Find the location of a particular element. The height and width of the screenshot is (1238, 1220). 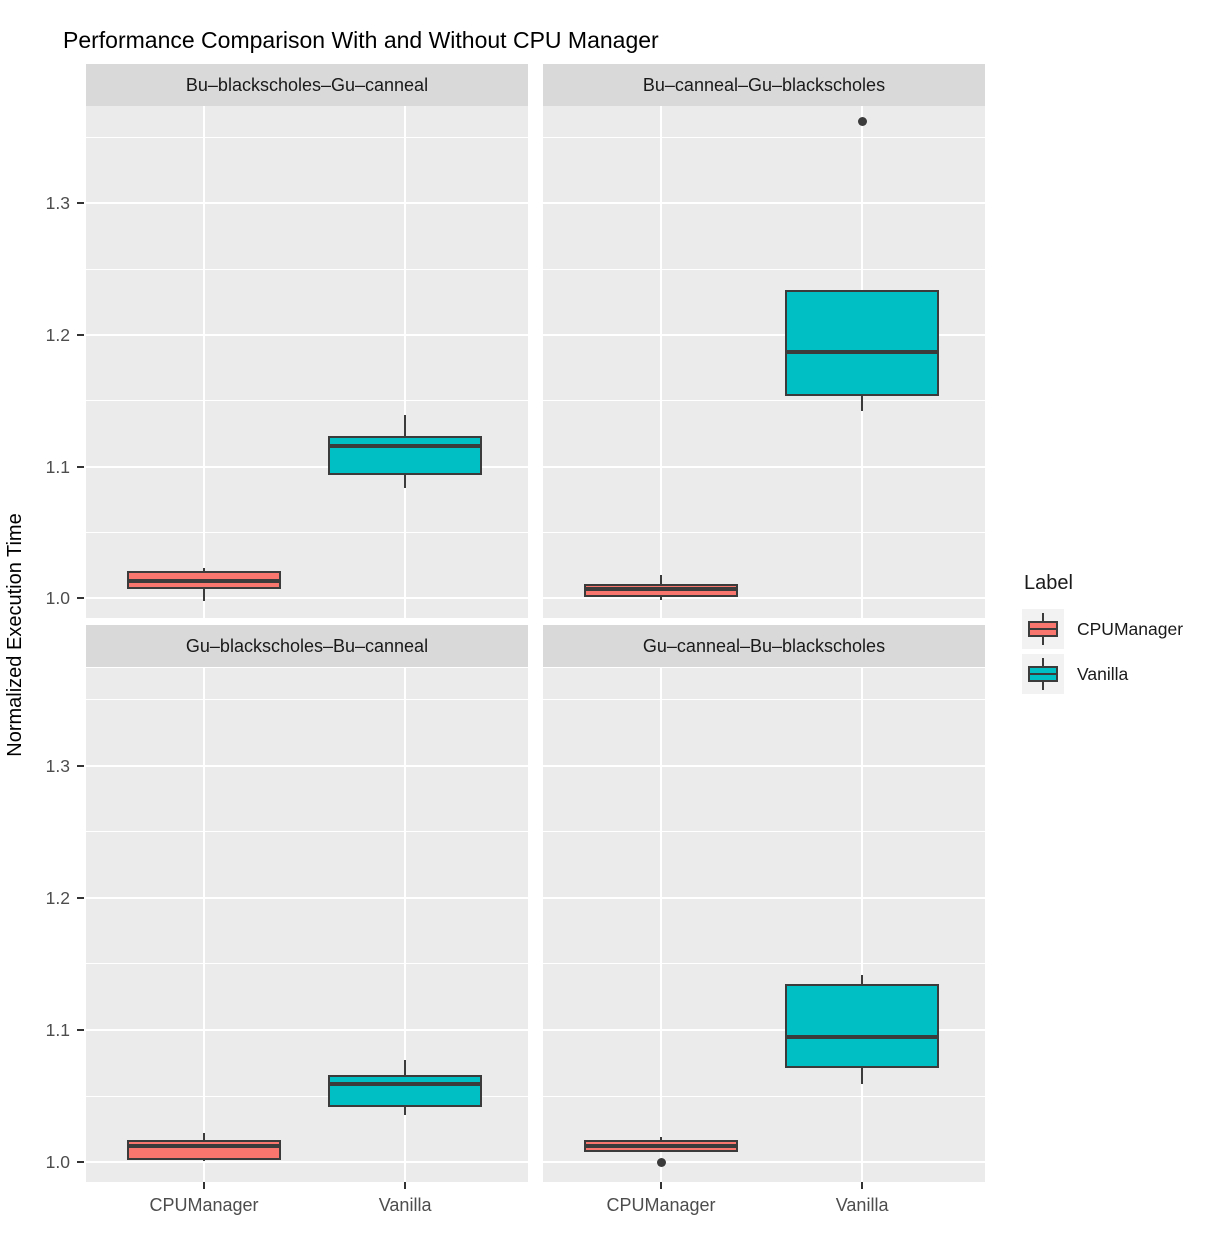

facet-strip-label: Bu–canneal–Gu–blackscholes is located at coordinates (764, 84).